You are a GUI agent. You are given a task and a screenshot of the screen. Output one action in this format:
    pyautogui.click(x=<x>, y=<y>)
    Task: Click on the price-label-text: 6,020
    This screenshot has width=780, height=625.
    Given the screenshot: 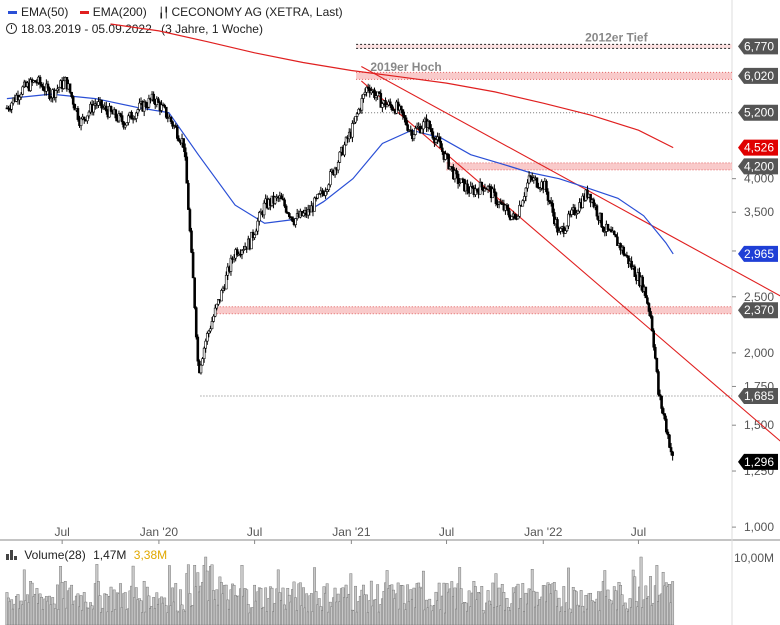 What is the action you would take?
    pyautogui.click(x=759, y=76)
    